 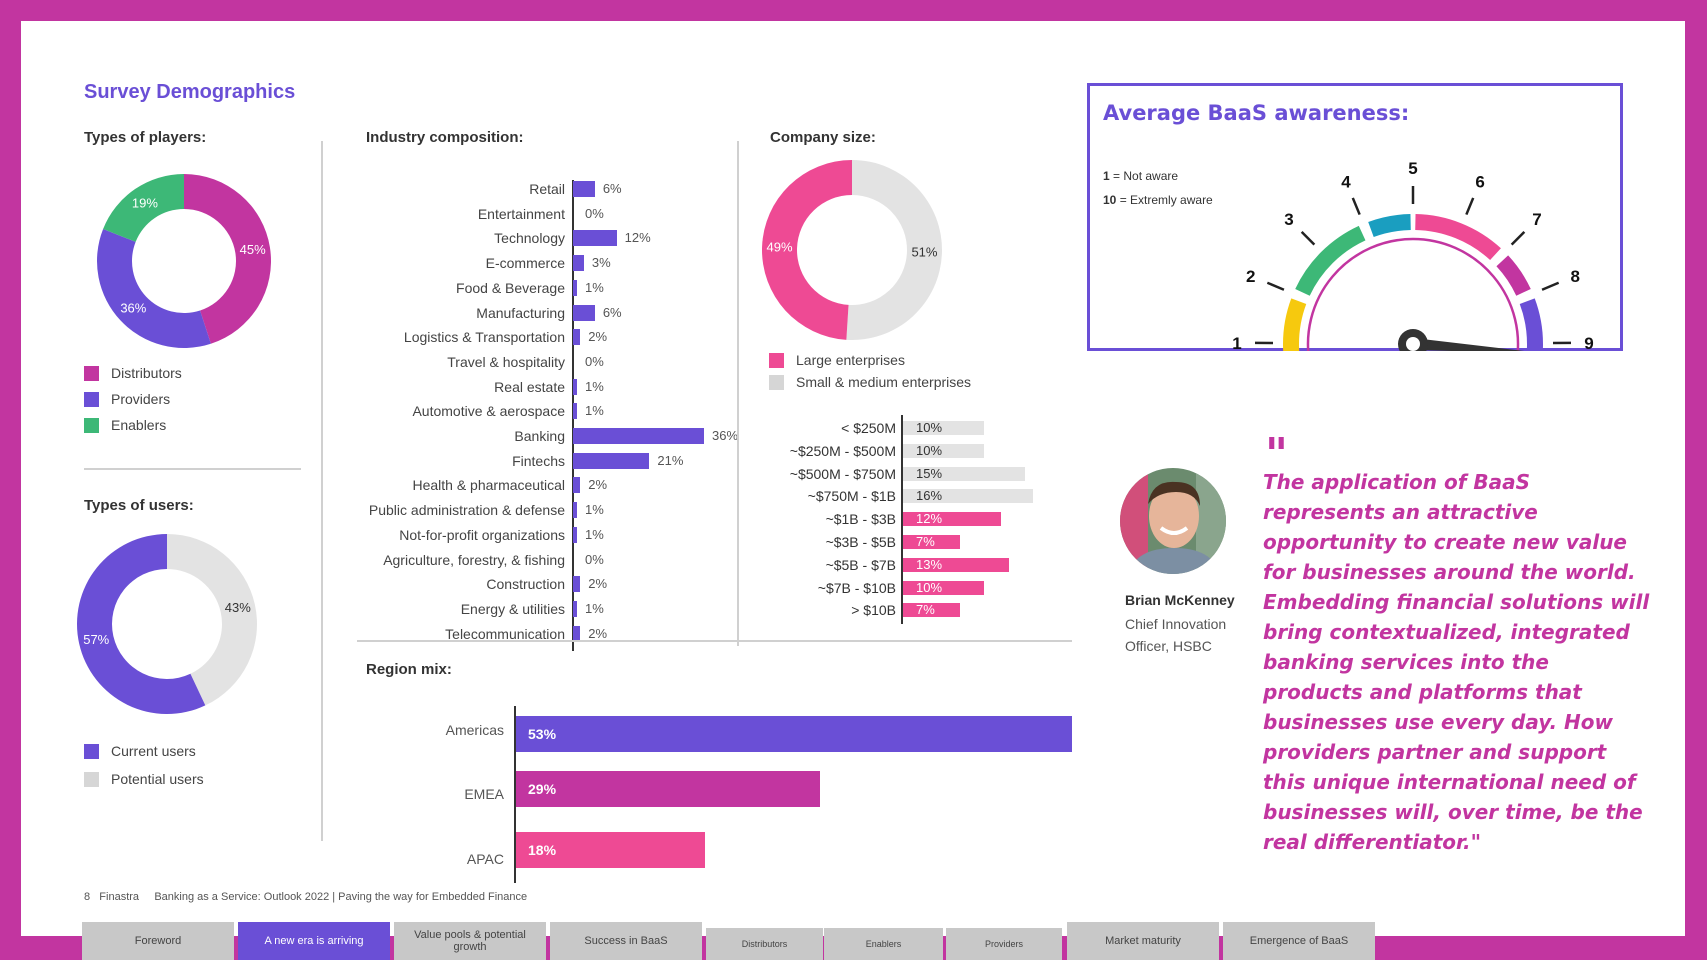 What do you see at coordinates (1236, 342) in the screenshot?
I see `gauge-tick-label: 1` at bounding box center [1236, 342].